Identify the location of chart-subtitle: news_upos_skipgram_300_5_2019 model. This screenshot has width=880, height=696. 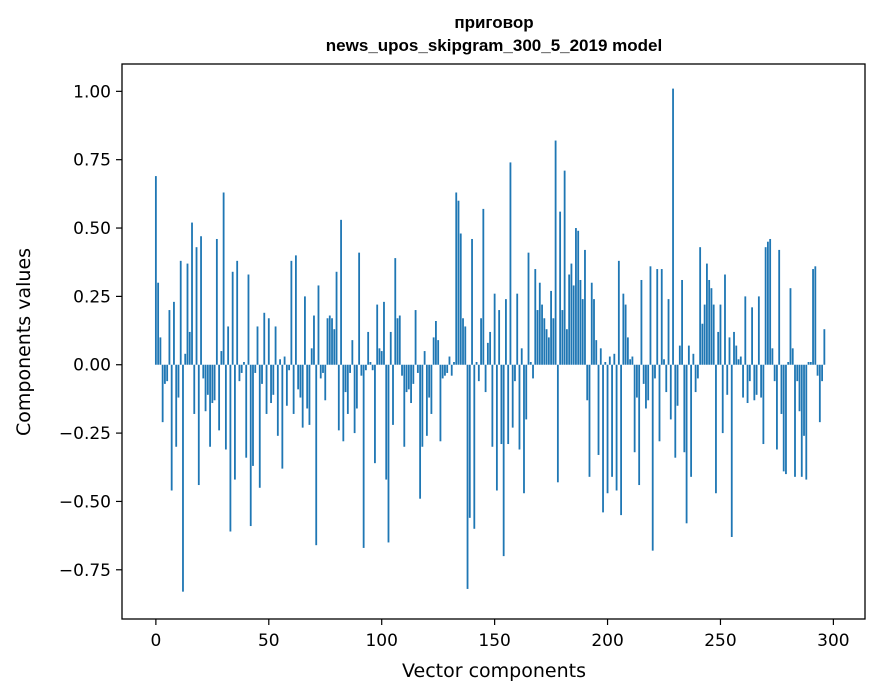
(494, 45).